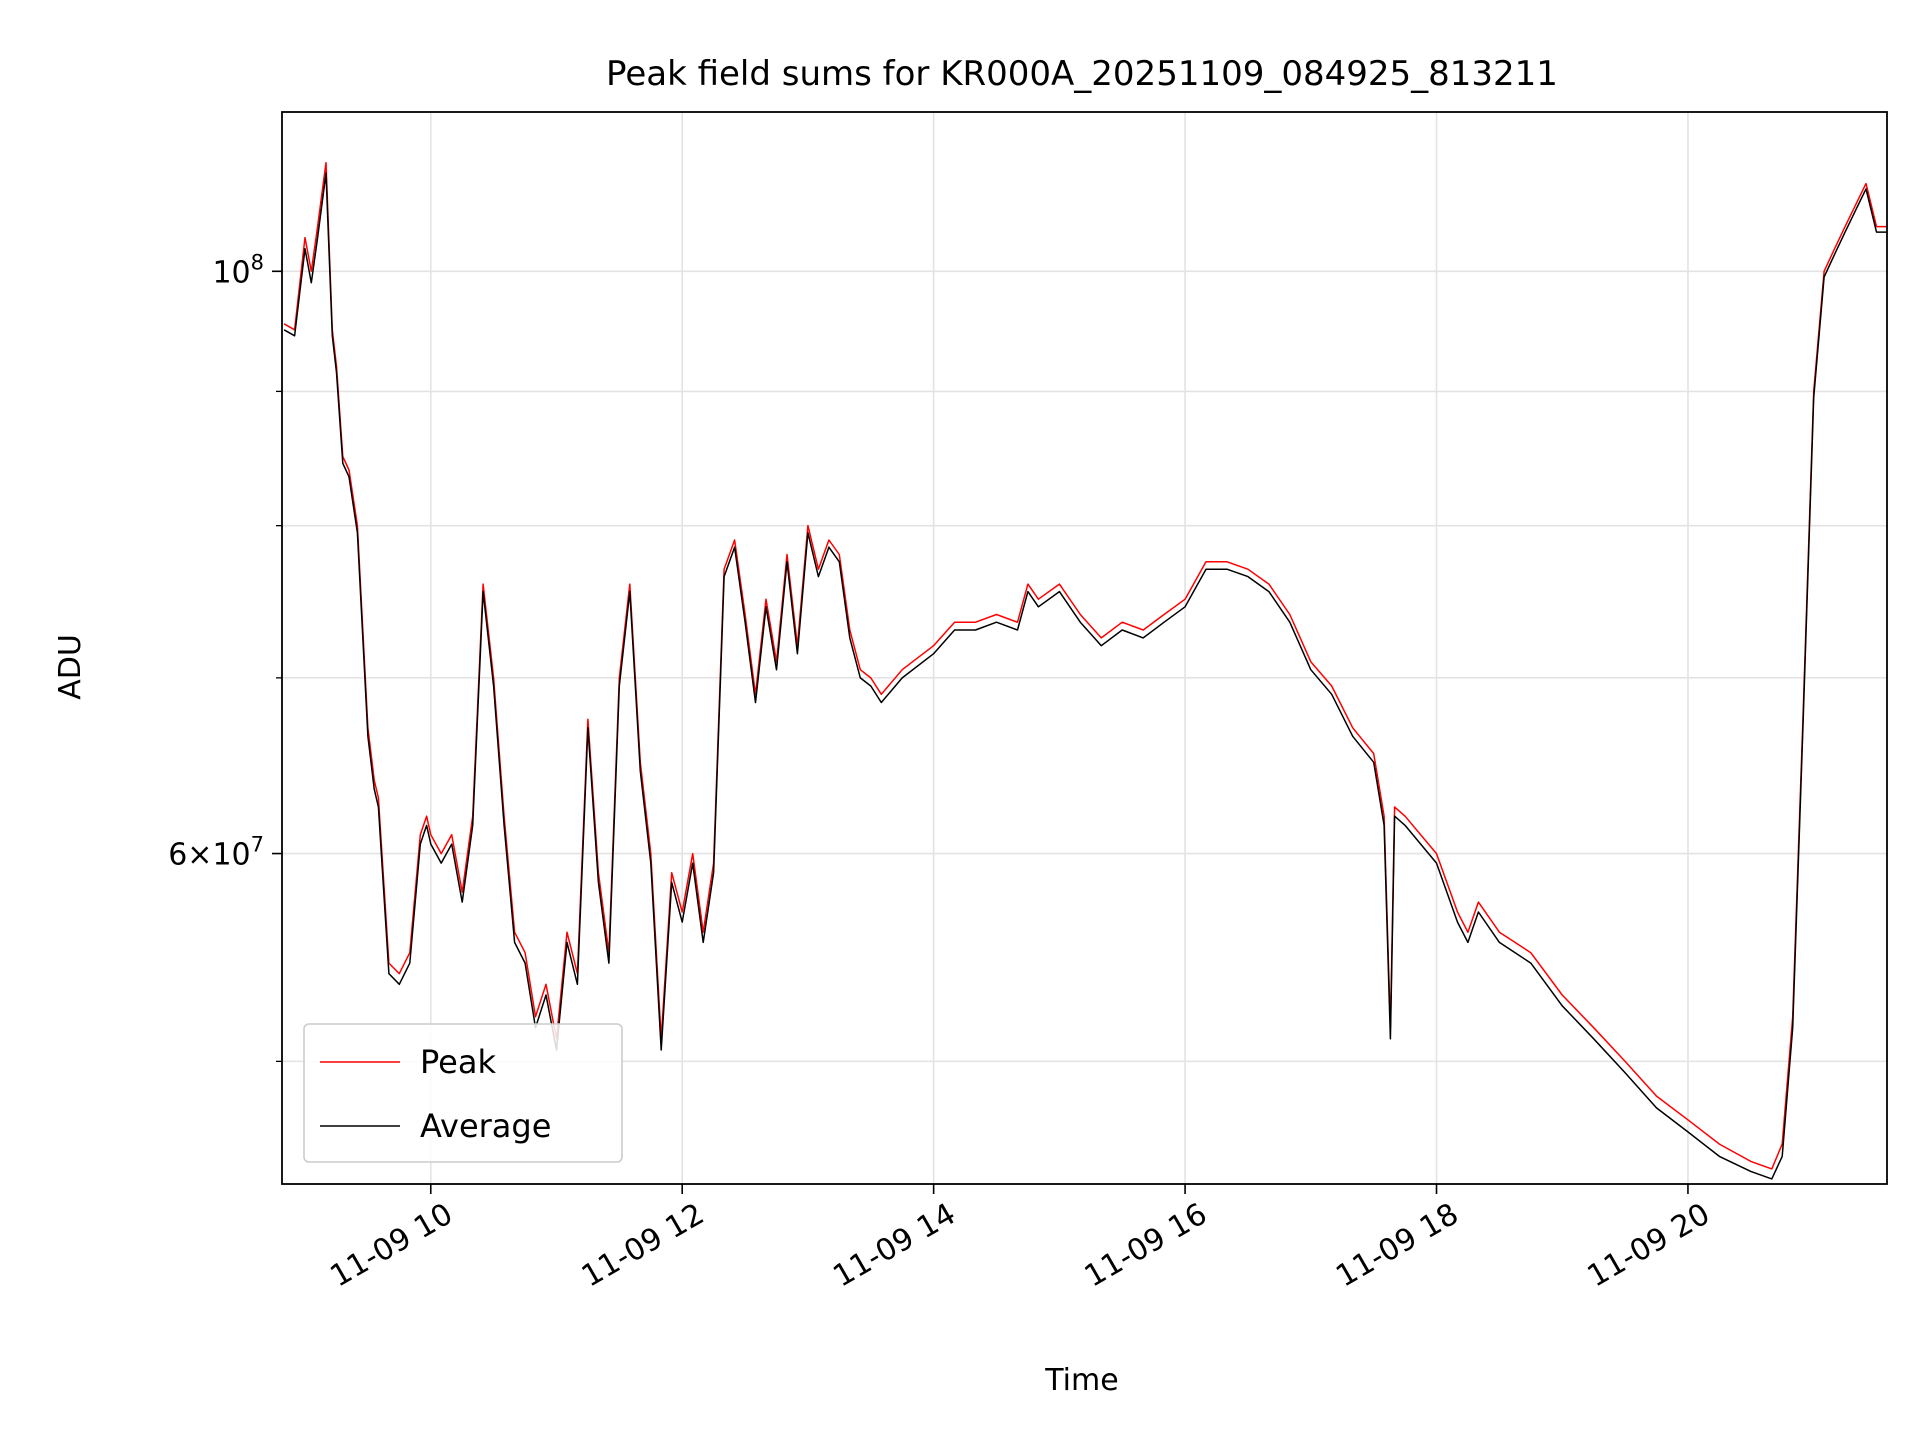 This screenshot has height=1440, width=1920. What do you see at coordinates (238, 270) in the screenshot?
I see `y-tick-label: 108` at bounding box center [238, 270].